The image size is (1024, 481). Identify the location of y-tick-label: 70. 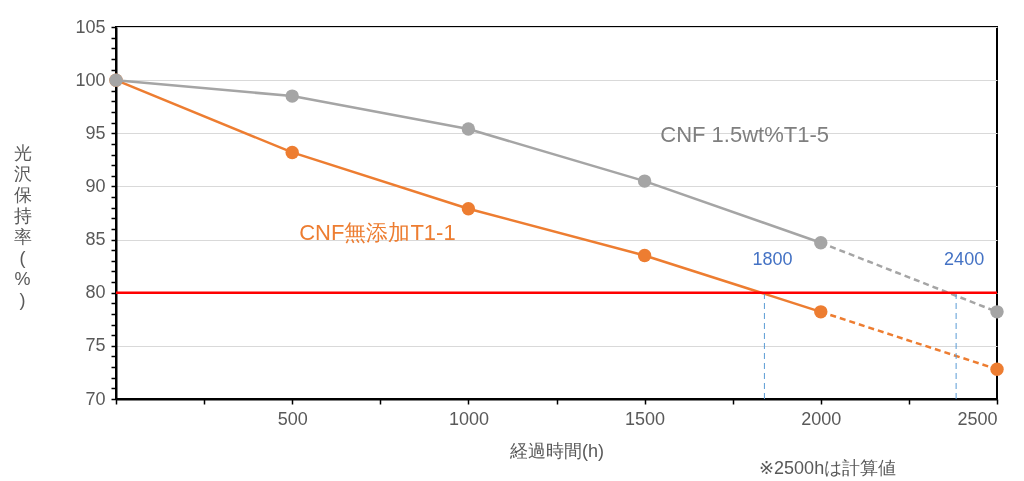
(95, 398).